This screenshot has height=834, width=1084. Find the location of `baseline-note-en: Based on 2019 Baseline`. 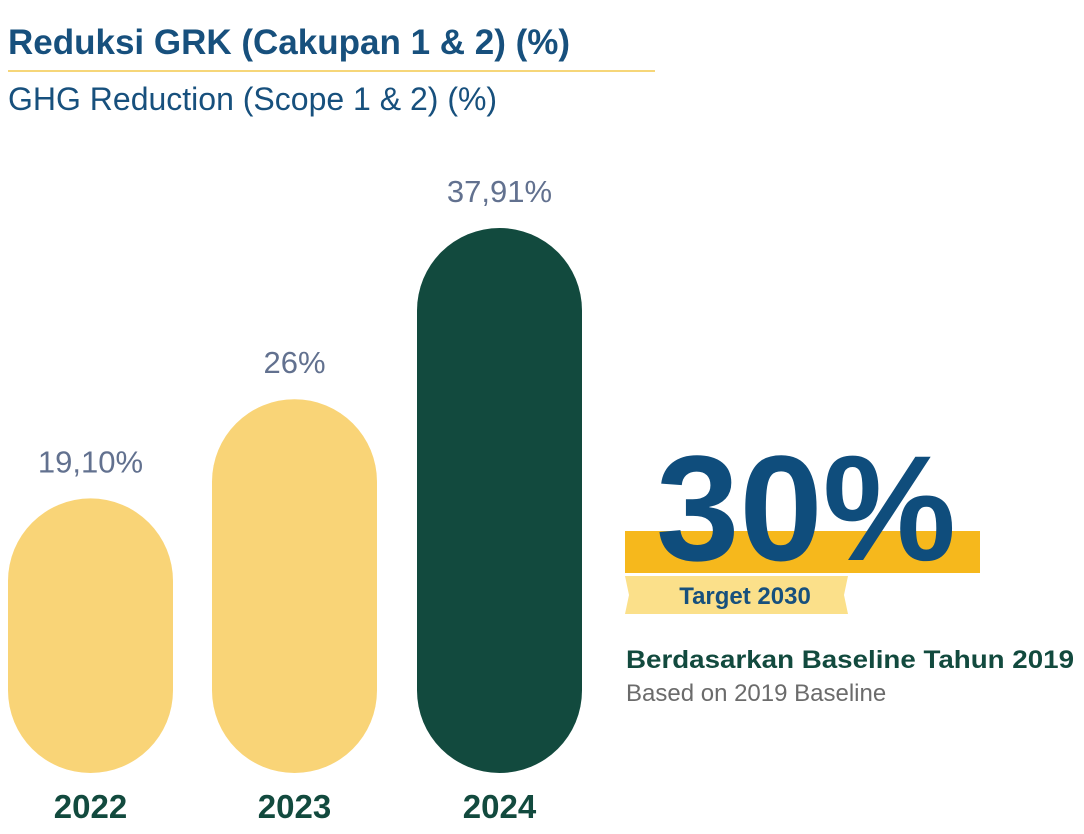

baseline-note-en: Based on 2019 Baseline is located at coordinates (756, 693).